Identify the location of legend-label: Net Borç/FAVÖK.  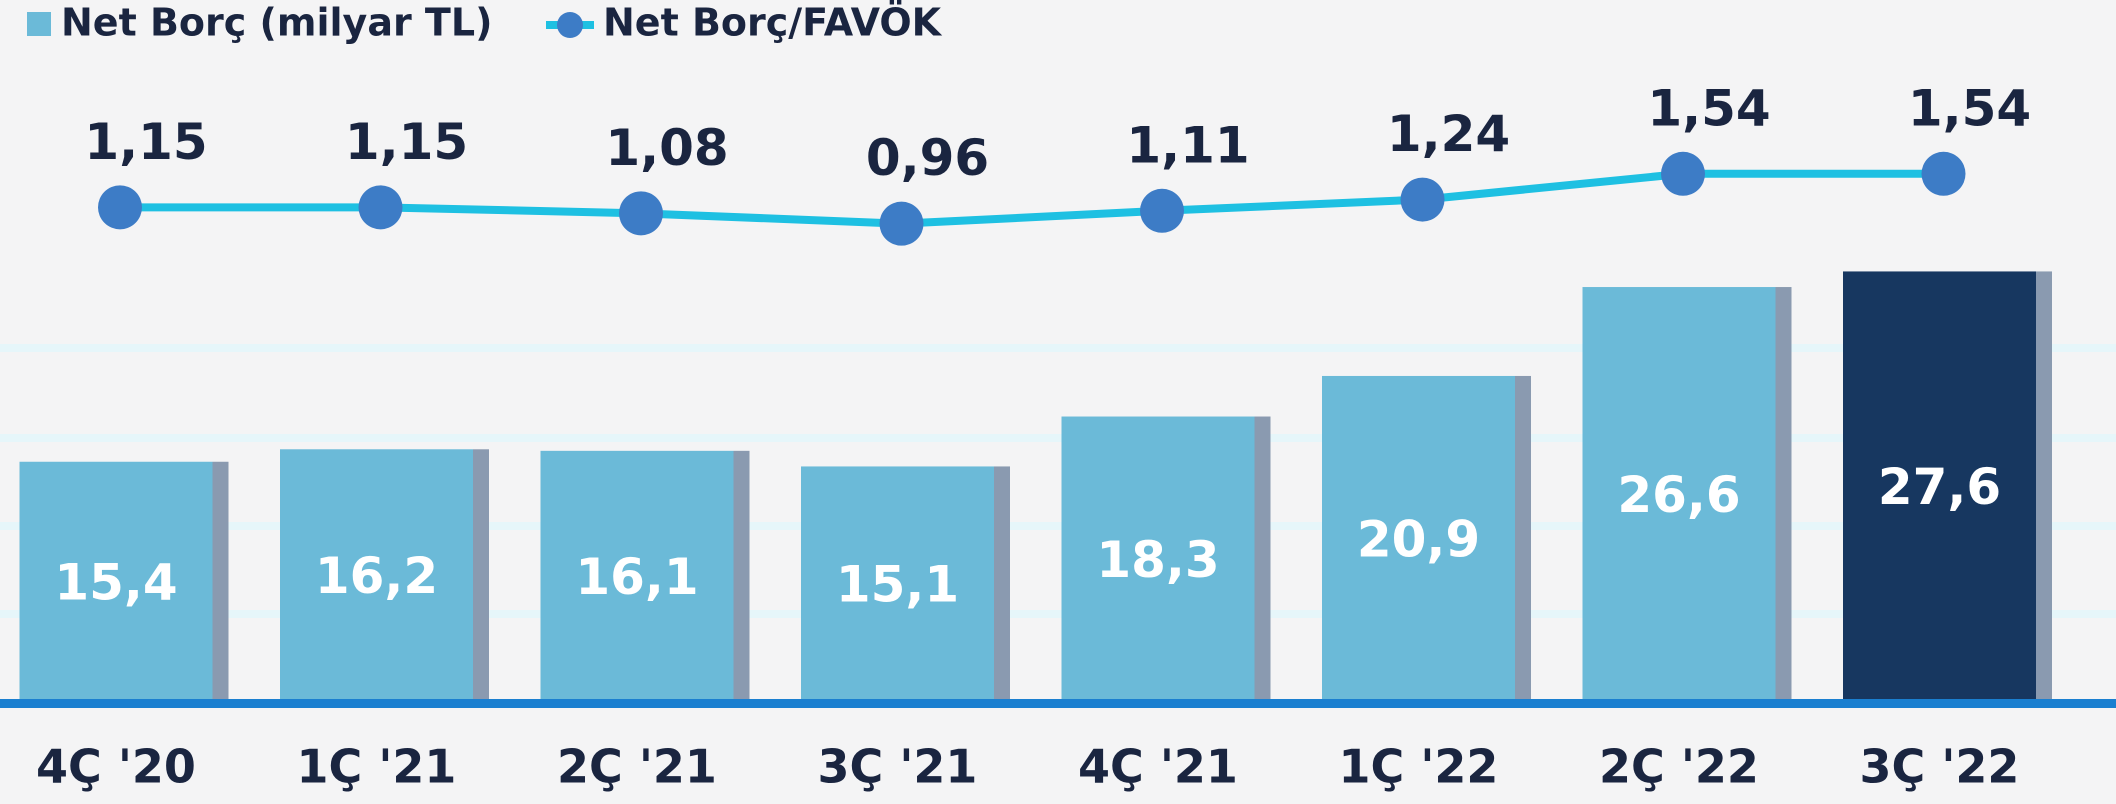
(773, 23).